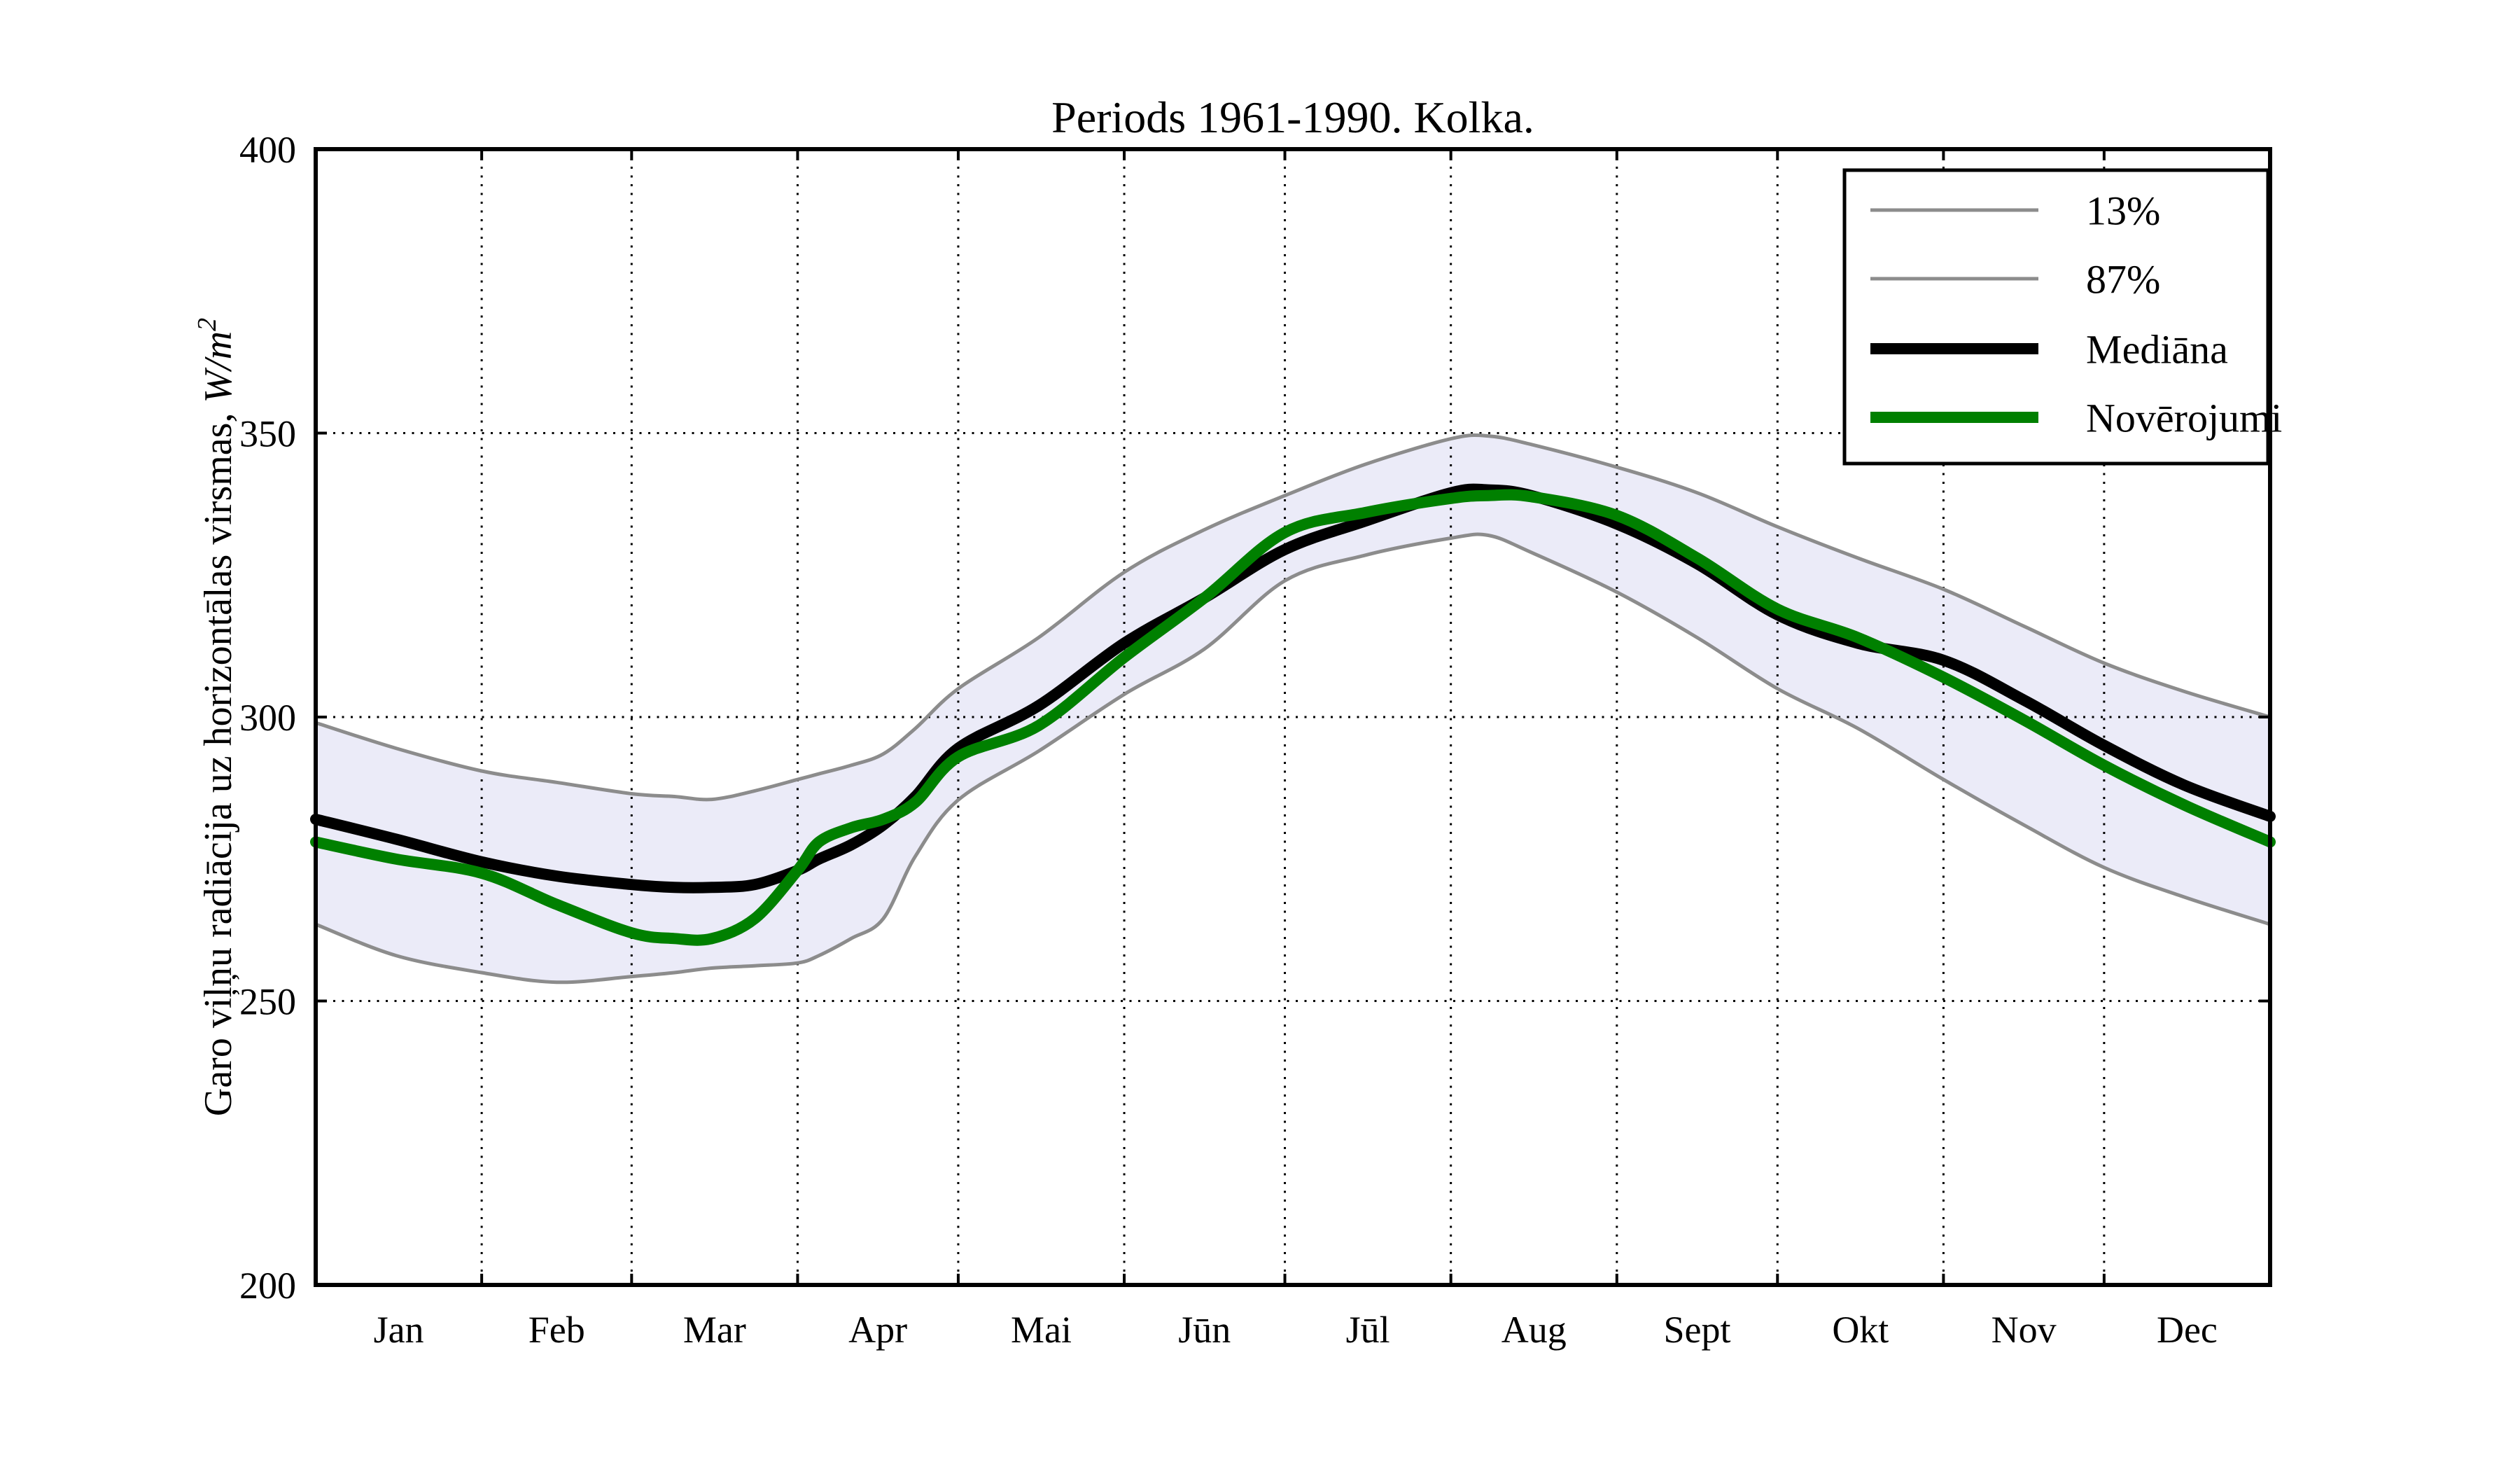  I want to click on legend: 13% 87% Mediāna Novērojumi, so click(2062, 317).